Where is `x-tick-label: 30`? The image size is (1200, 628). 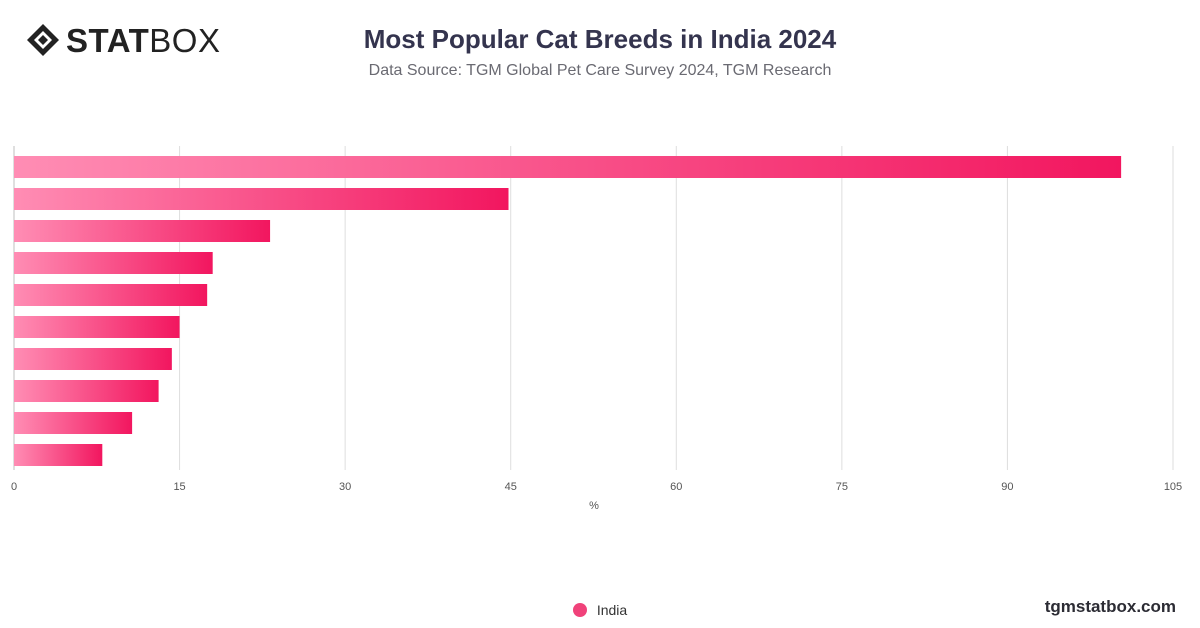
x-tick-label: 30 is located at coordinates (345, 487).